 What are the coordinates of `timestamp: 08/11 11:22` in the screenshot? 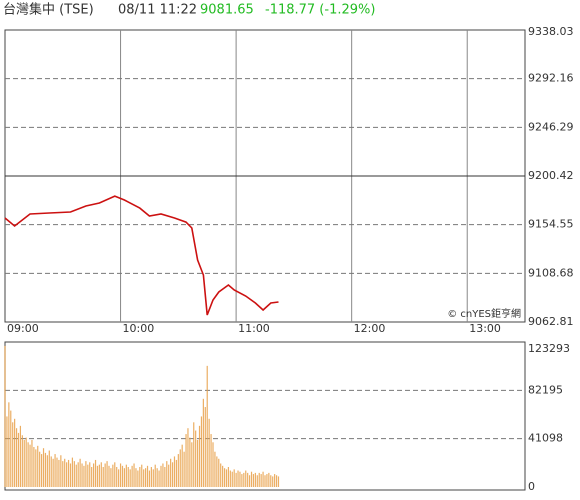 It's located at (157, 10).